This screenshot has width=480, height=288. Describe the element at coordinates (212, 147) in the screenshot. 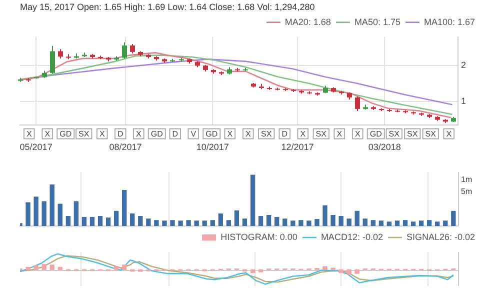

I see `x-tick-label: 10/2017` at that location.